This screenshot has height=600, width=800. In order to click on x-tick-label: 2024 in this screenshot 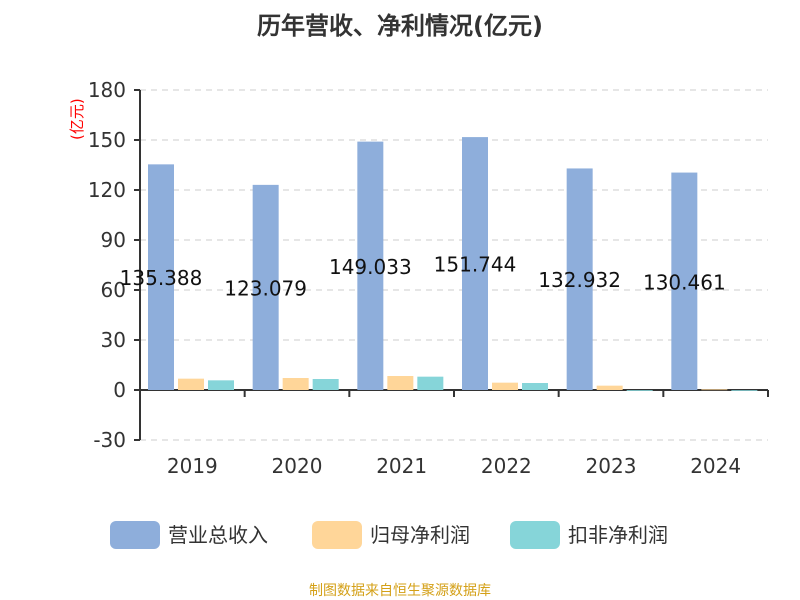, I will do `click(715, 466)`.